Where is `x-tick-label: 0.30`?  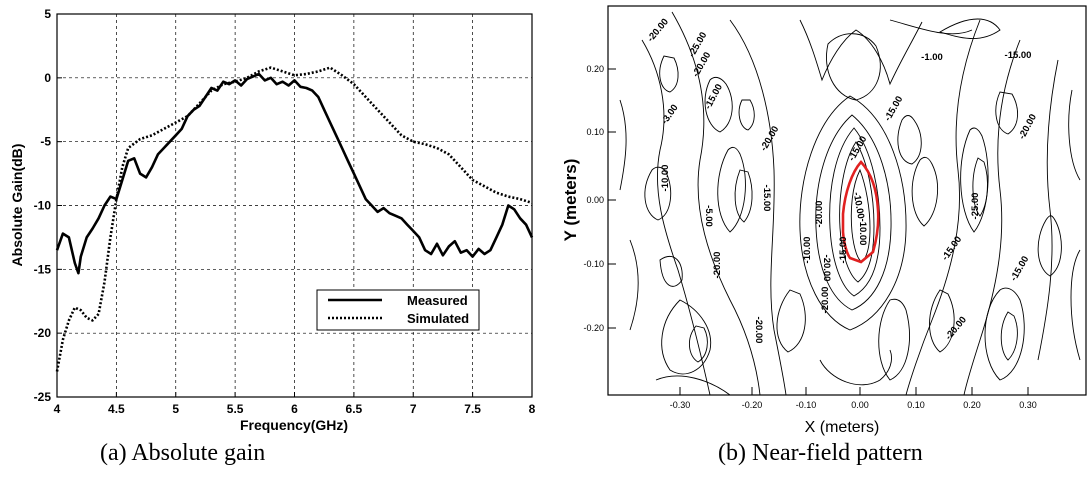
x-tick-label: 0.30 is located at coordinates (1028, 405).